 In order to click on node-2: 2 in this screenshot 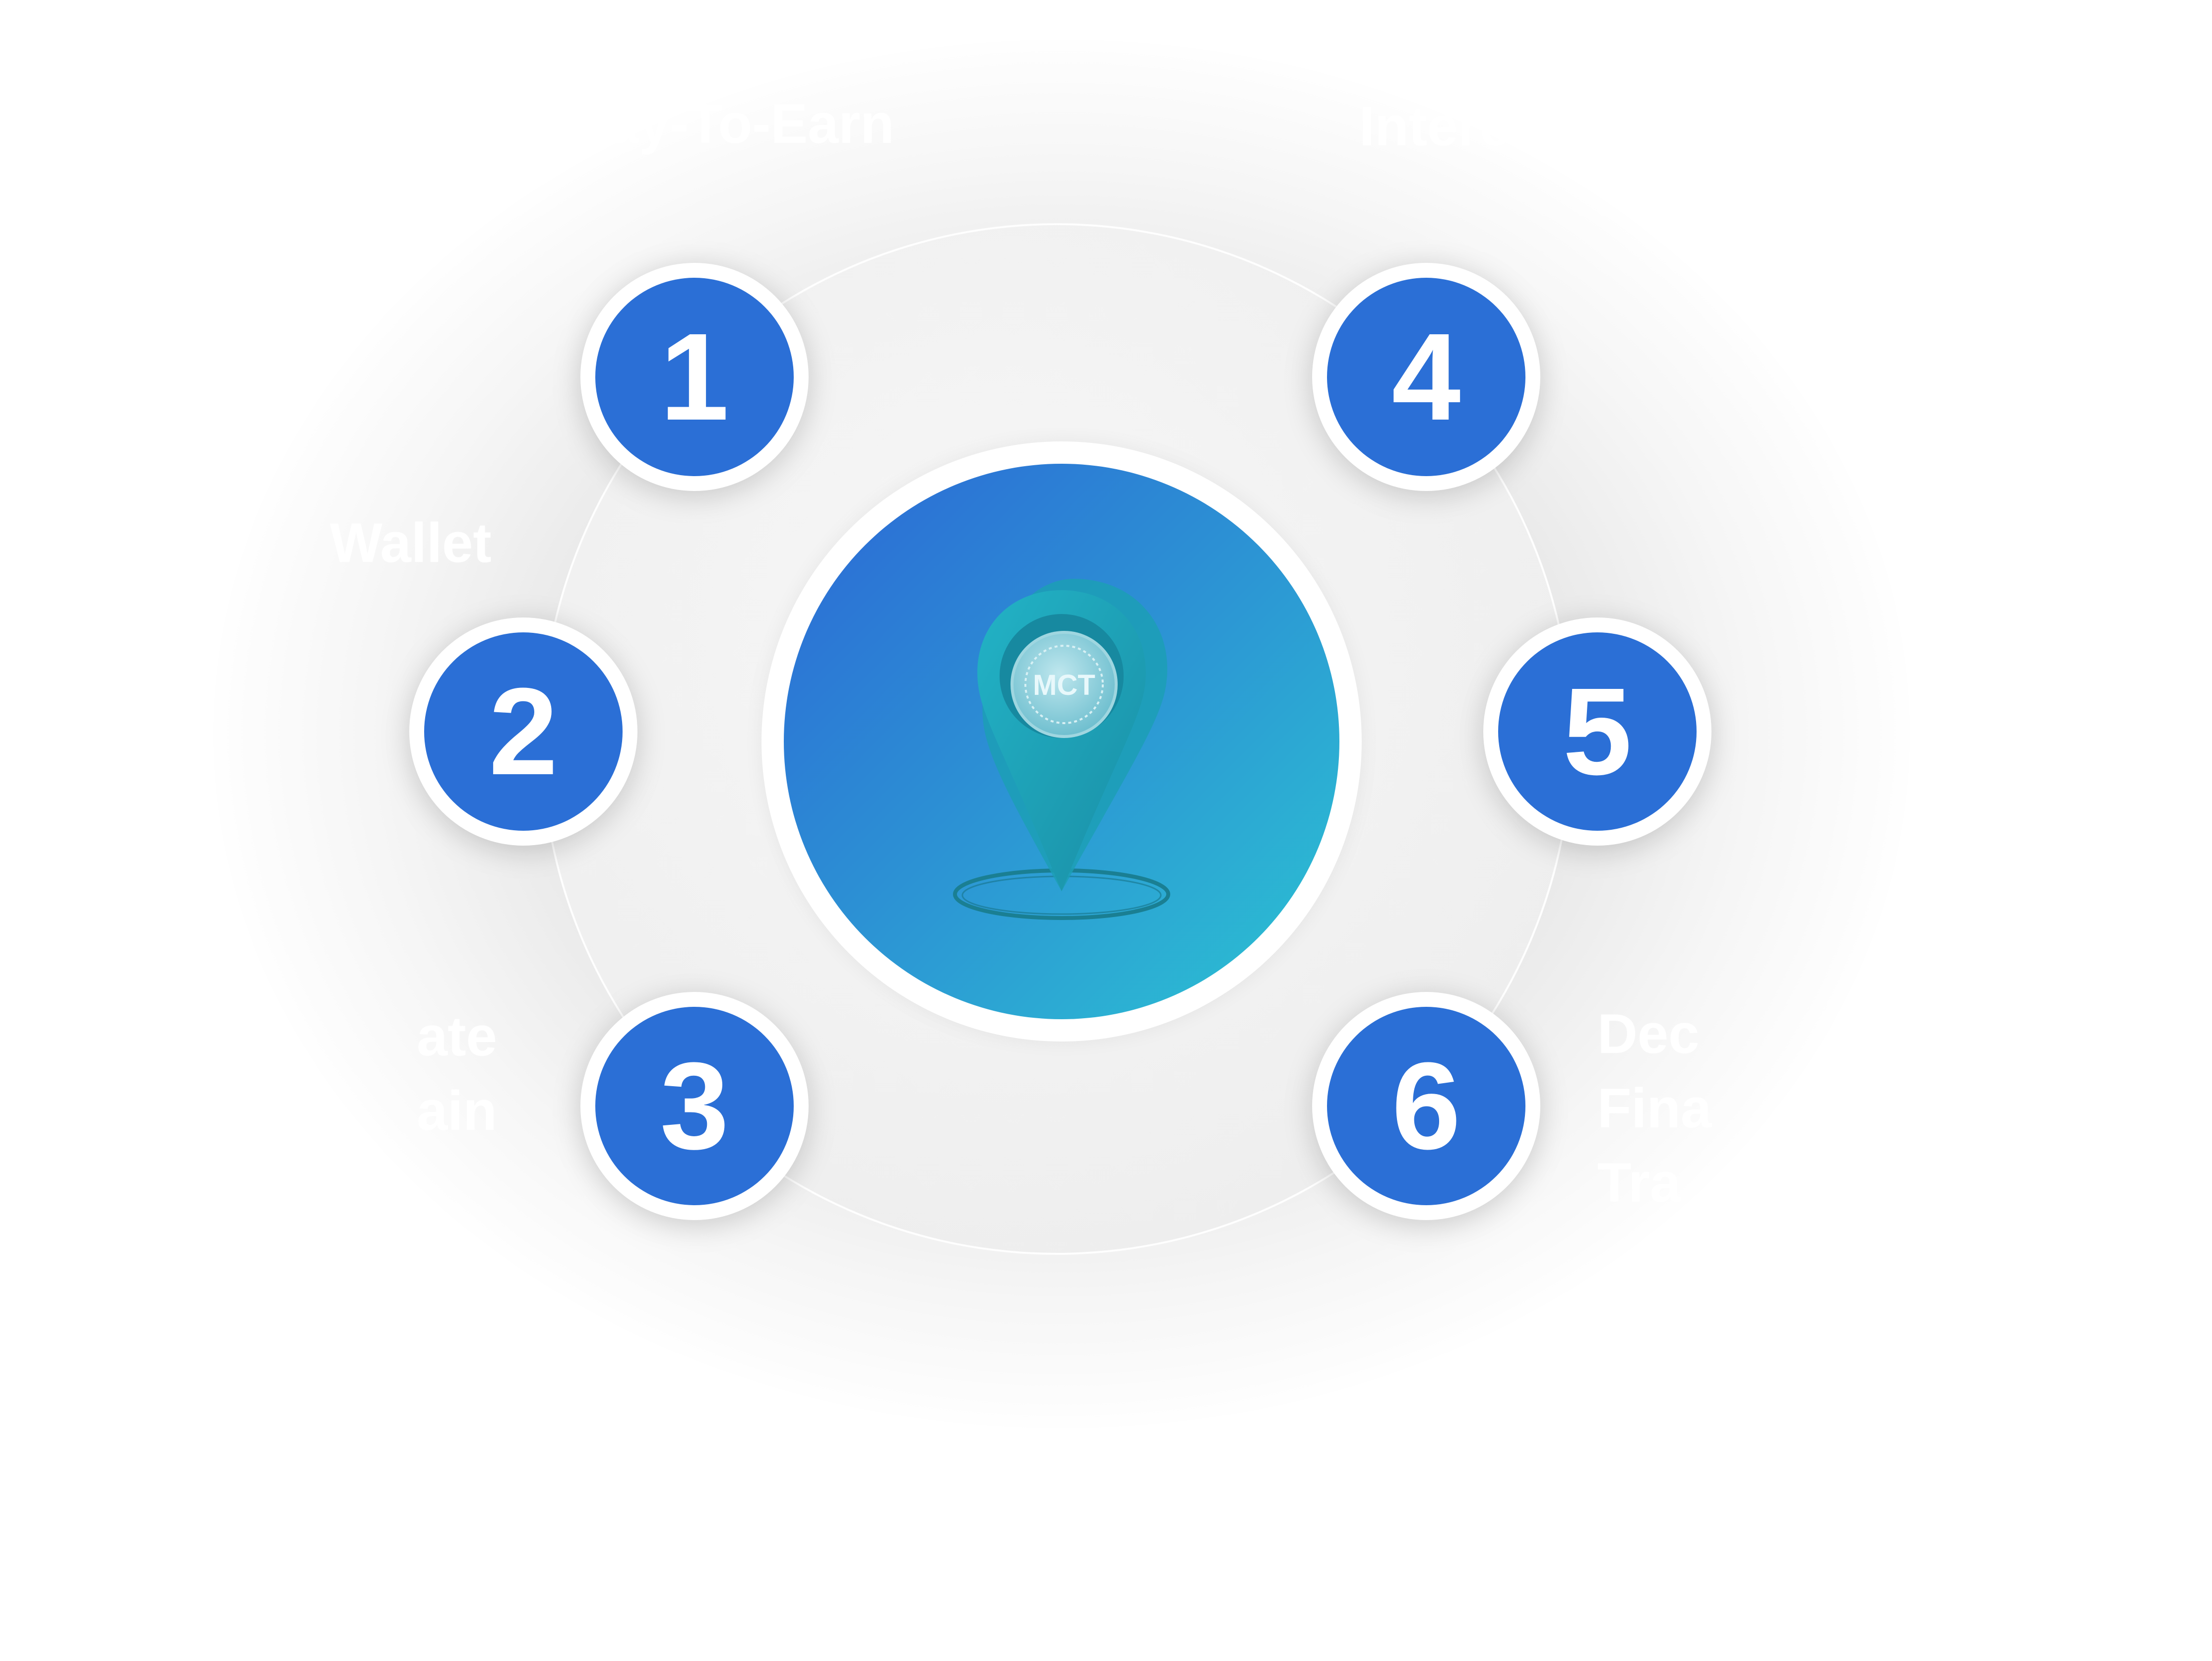, I will do `click(523, 732)`.